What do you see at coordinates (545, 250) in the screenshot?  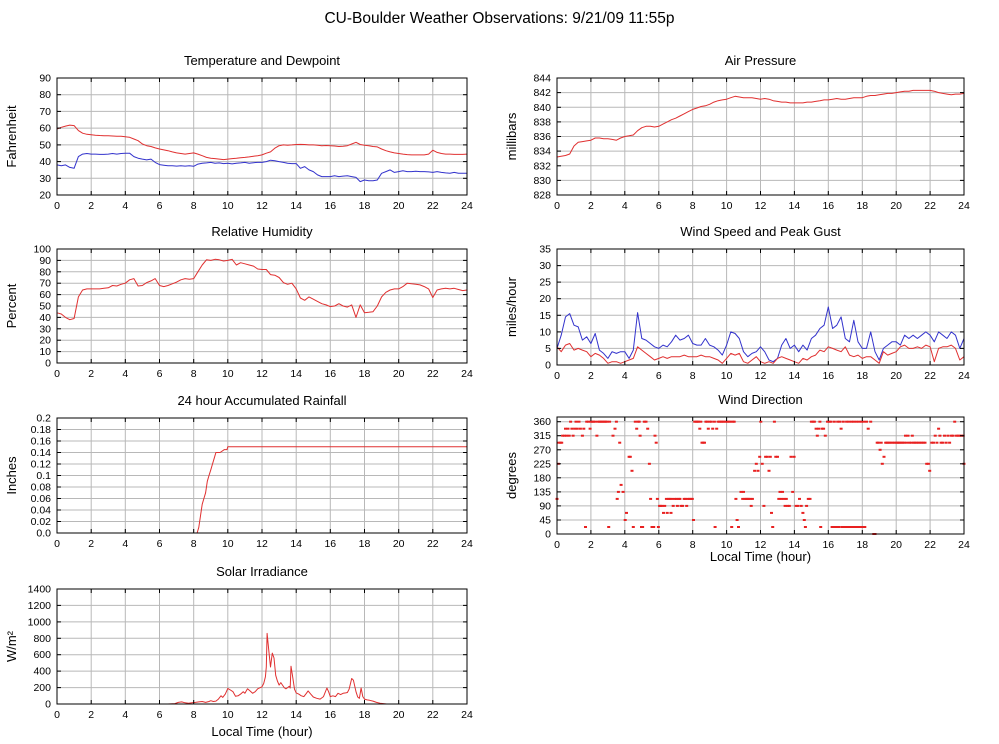 I see `y-tick-label: 35` at bounding box center [545, 250].